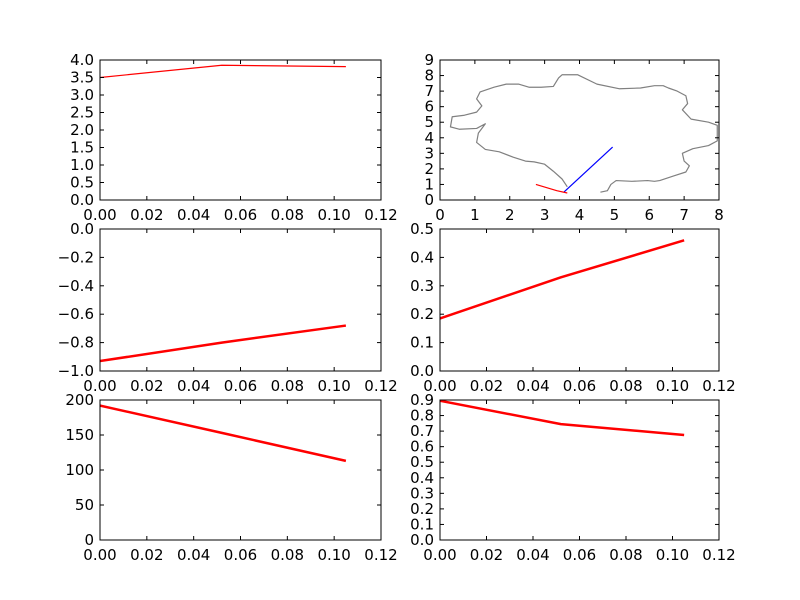 This screenshot has width=800, height=600. What do you see at coordinates (649, 215) in the screenshot?
I see `x-tick-label: 6` at bounding box center [649, 215].